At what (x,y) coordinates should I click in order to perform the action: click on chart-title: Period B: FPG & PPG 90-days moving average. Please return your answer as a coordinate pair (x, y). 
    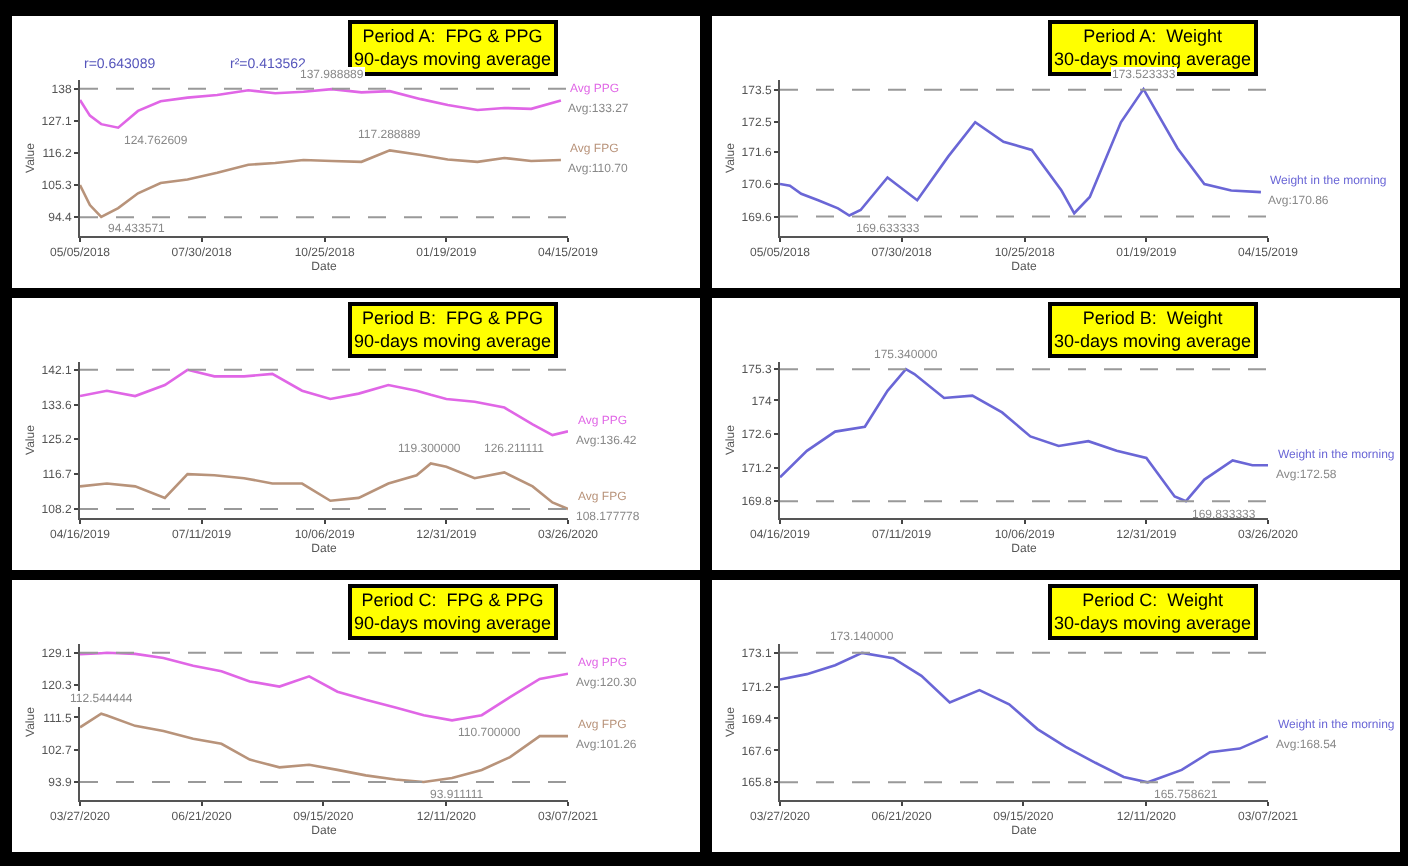
    Looking at the image, I should click on (453, 330).